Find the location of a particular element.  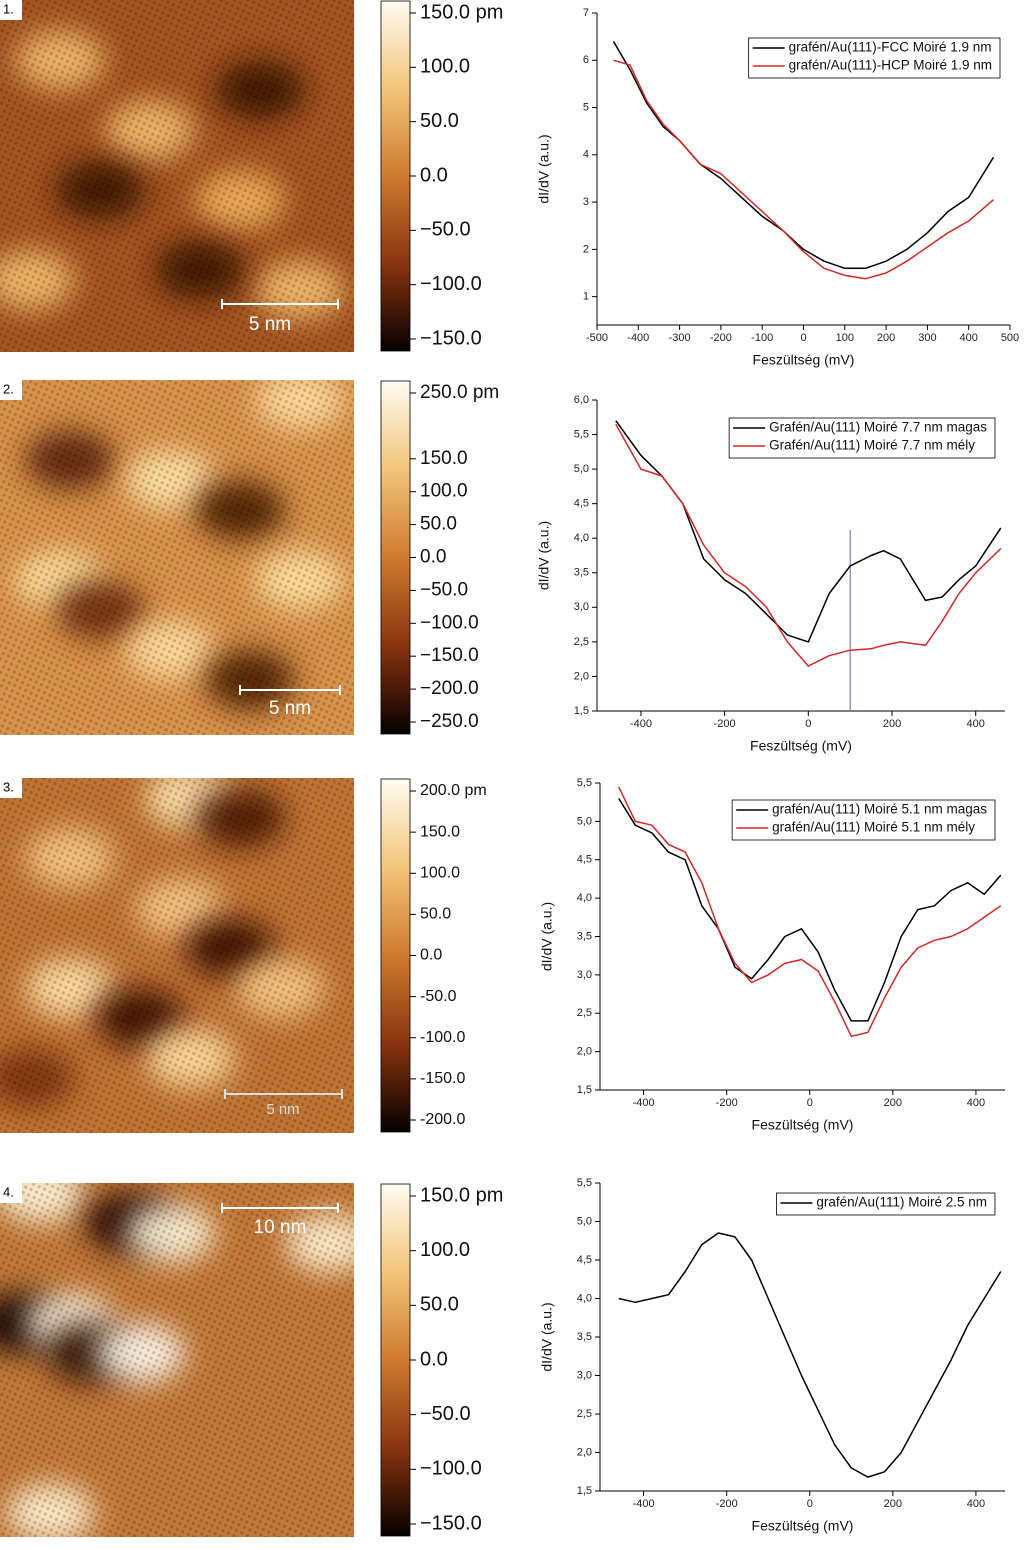

y-tick-label: 3 is located at coordinates (586, 202).